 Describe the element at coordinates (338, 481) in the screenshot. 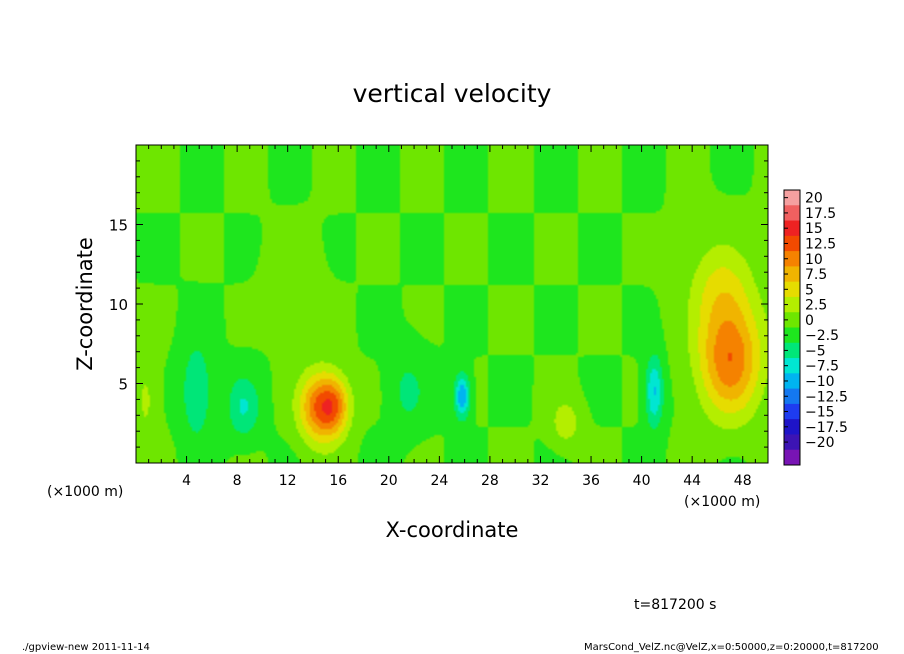

I see `x-tick-label: 16` at that location.